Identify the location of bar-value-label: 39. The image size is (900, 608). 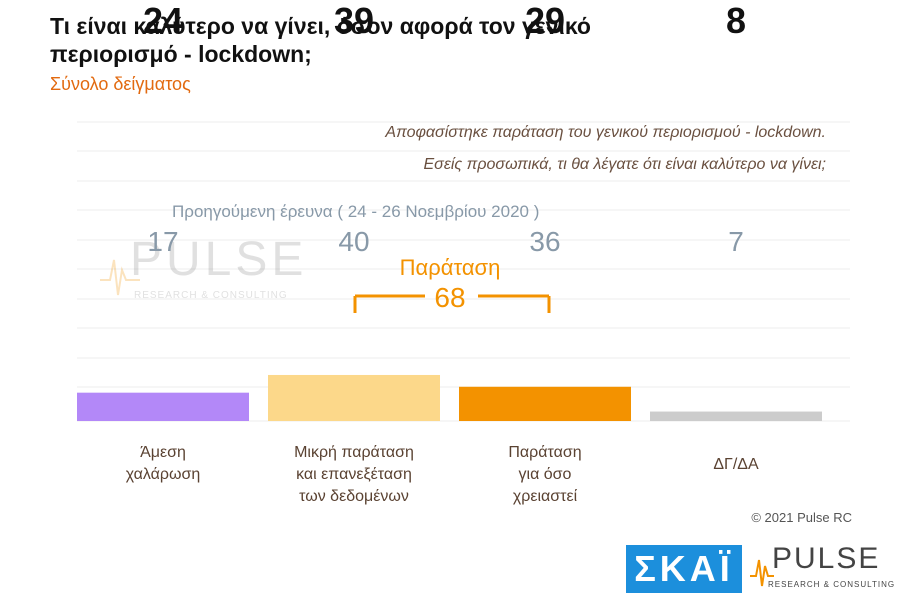
(354, 20).